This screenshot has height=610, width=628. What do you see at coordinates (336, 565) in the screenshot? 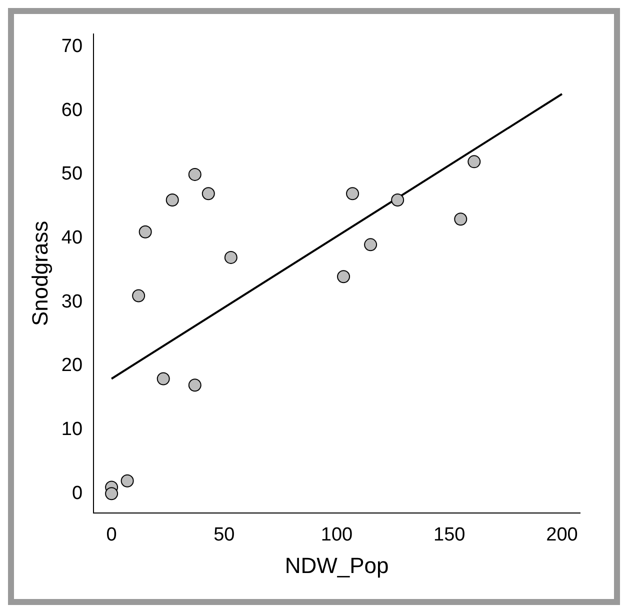
I see `x-axis-title: NDW_Pop` at bounding box center [336, 565].